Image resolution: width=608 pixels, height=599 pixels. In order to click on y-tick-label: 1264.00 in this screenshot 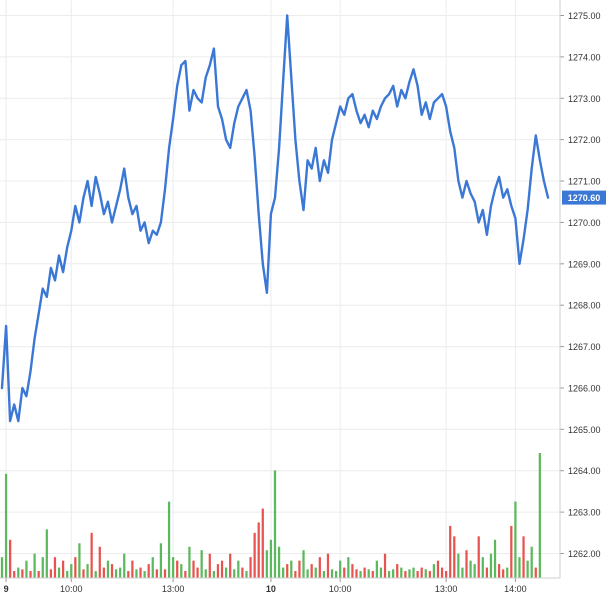, I will do `click(584, 471)`.